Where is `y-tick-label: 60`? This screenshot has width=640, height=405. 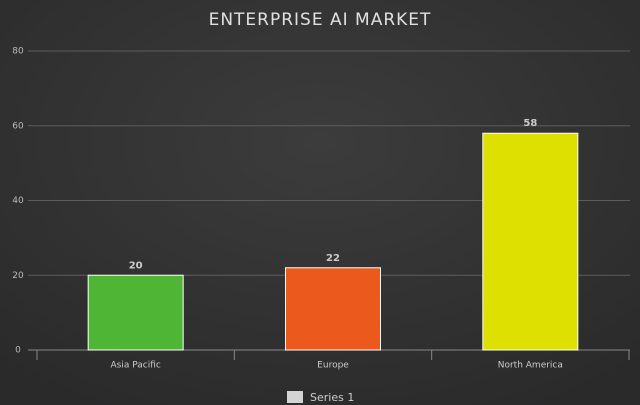 y-tick-label: 60 is located at coordinates (18, 126).